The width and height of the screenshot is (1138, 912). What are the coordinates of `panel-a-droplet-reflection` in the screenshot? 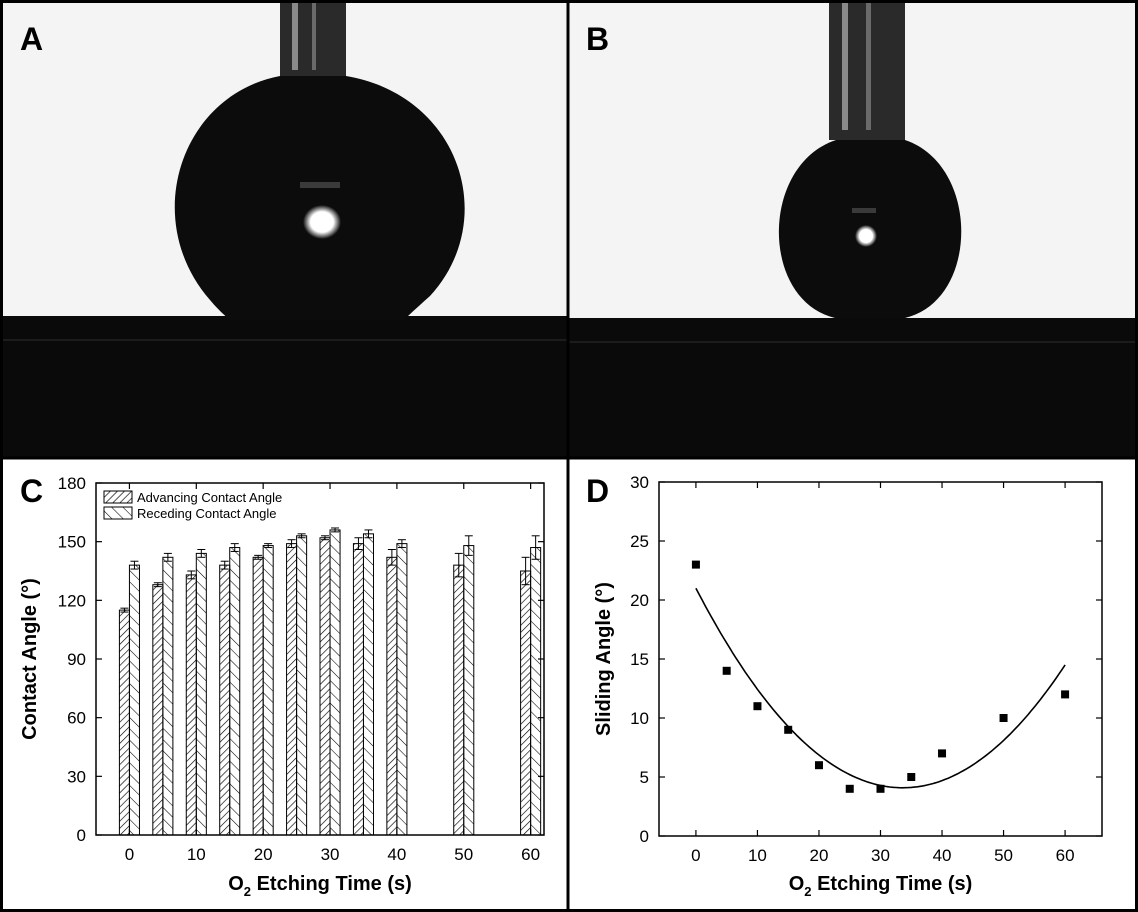 It's located at (320, 185).